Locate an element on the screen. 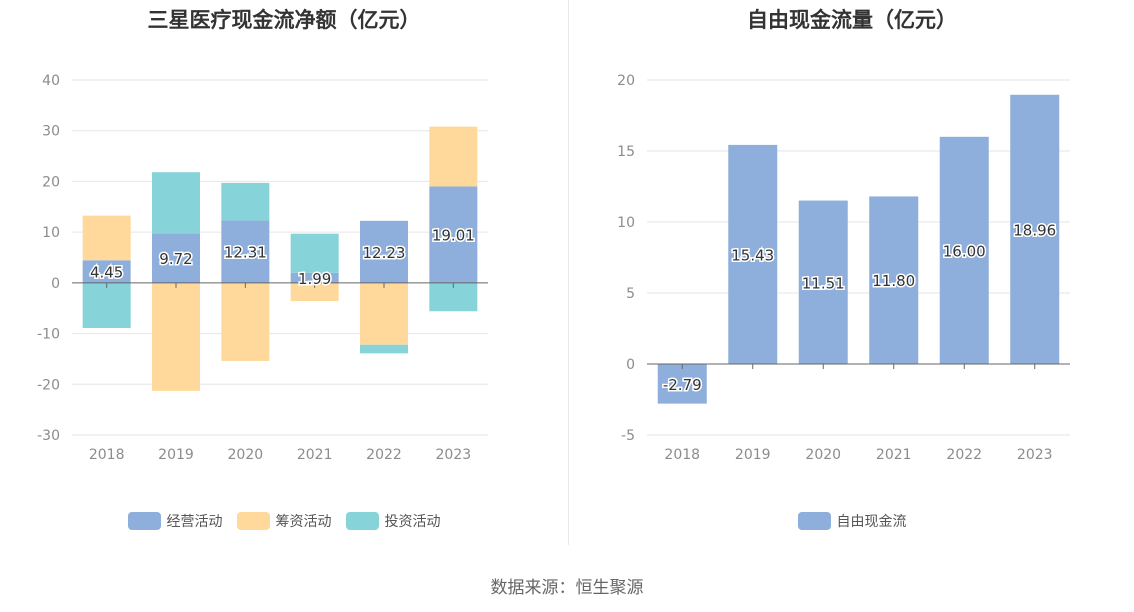  data-label: 16.00 is located at coordinates (964, 251).